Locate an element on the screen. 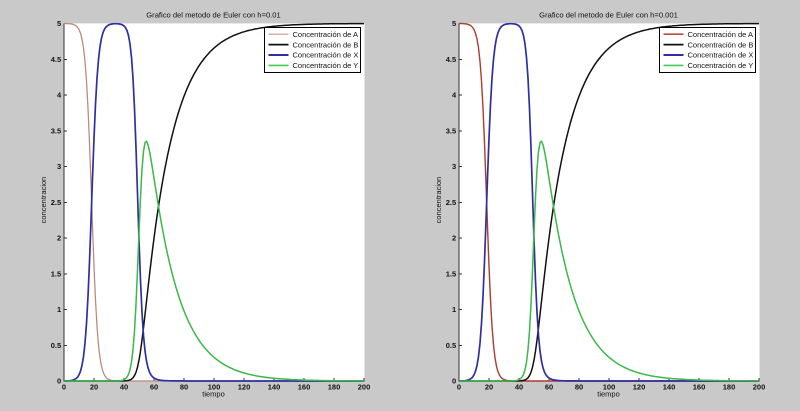 The height and width of the screenshot is (411, 800). svg-text:Grafico del metodo de Euler co: Grafico del metodo de Euler con h=0.01 is located at coordinates (213, 14).